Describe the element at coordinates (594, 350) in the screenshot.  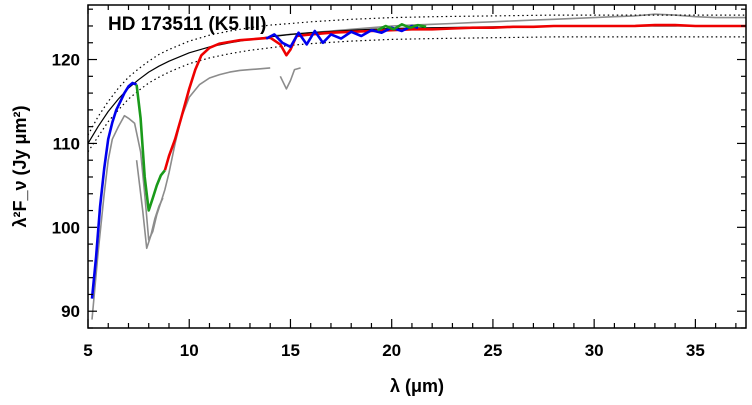
I see `x-tick-label-30: 30` at that location.